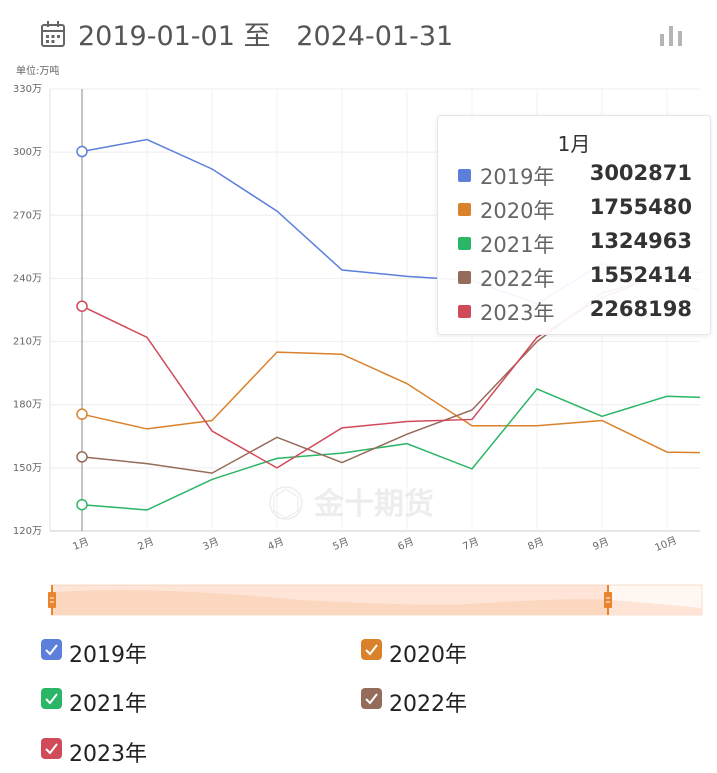 This screenshot has height=773, width=717. What do you see at coordinates (517, 177) in the screenshot?
I see `tooltip-series-name: 2019年` at bounding box center [517, 177].